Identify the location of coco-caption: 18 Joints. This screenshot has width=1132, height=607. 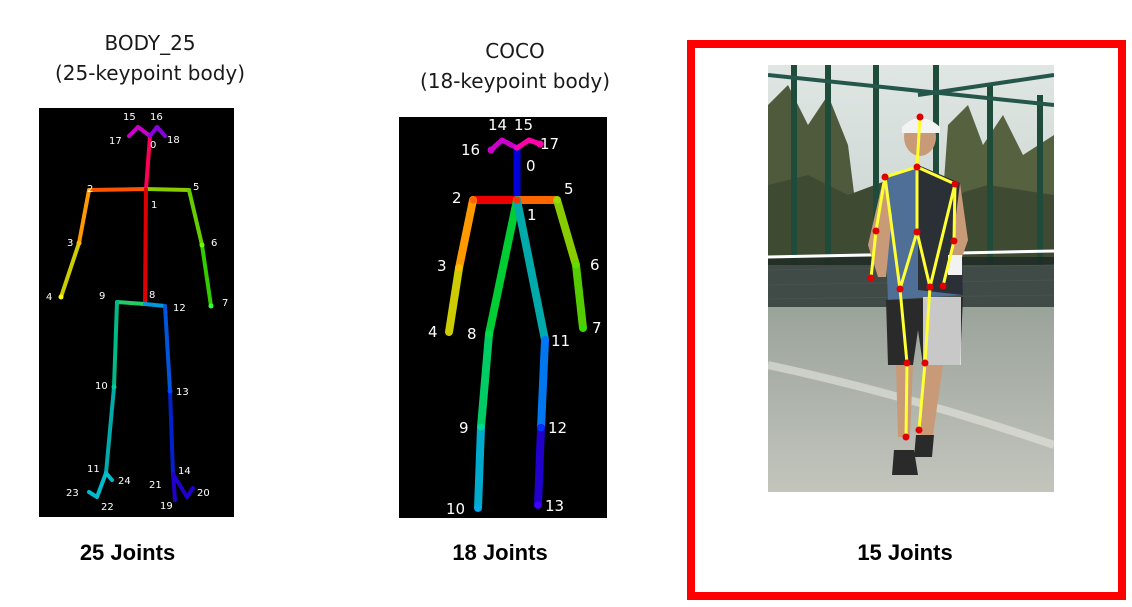
(500, 552).